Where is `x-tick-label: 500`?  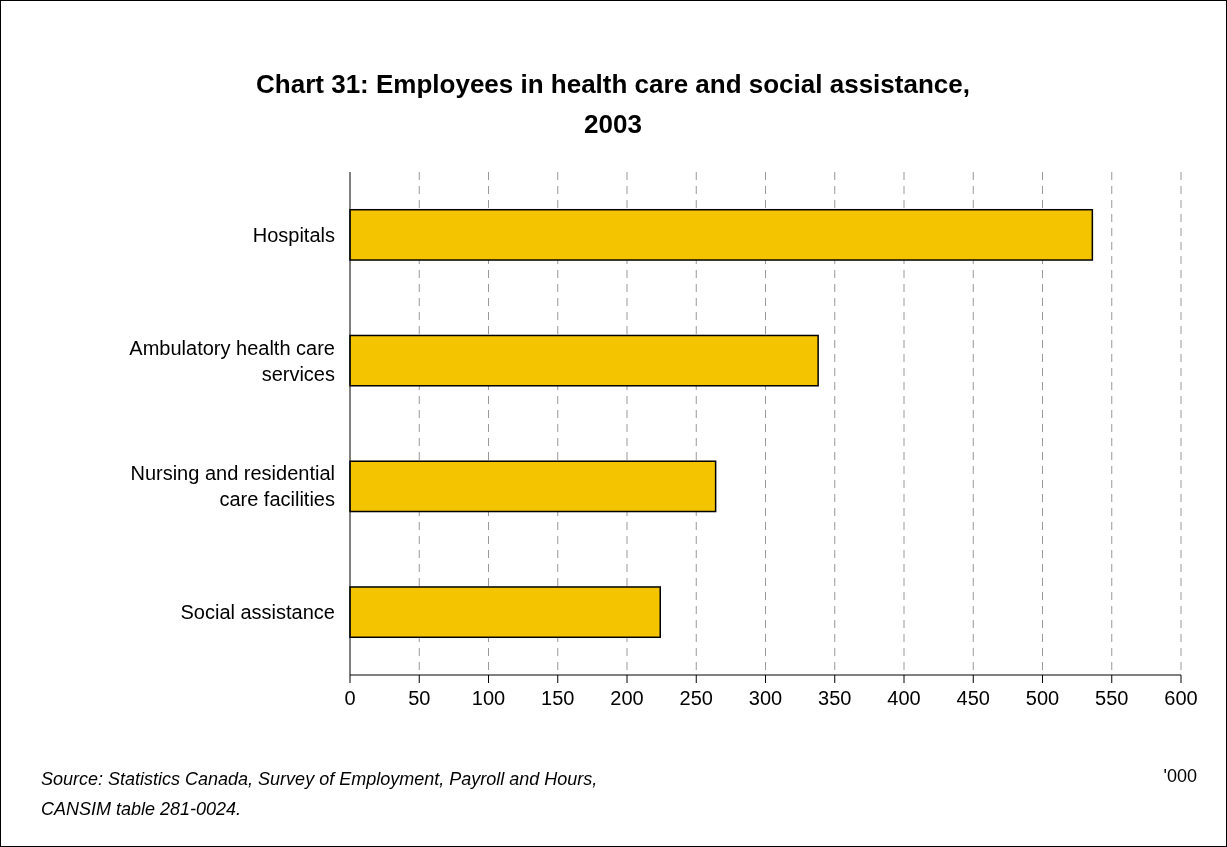 x-tick-label: 500 is located at coordinates (1042, 698).